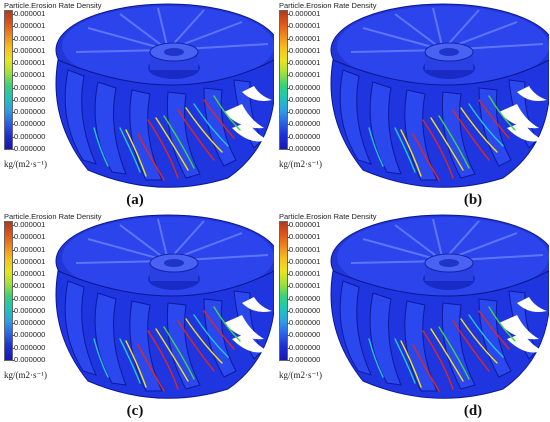 Image resolution: width=550 pixels, height=422 pixels. What do you see at coordinates (473, 200) in the screenshot?
I see `panel-caption: (b)` at bounding box center [473, 200].